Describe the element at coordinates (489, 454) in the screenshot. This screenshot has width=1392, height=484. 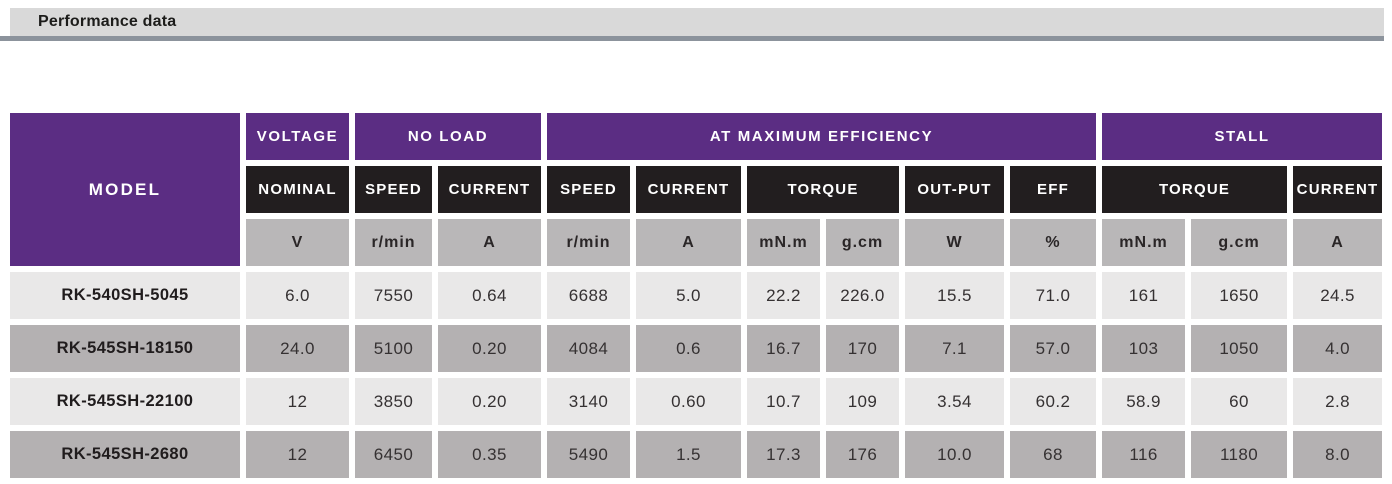
I see `value-cell: 0.35` at that location.